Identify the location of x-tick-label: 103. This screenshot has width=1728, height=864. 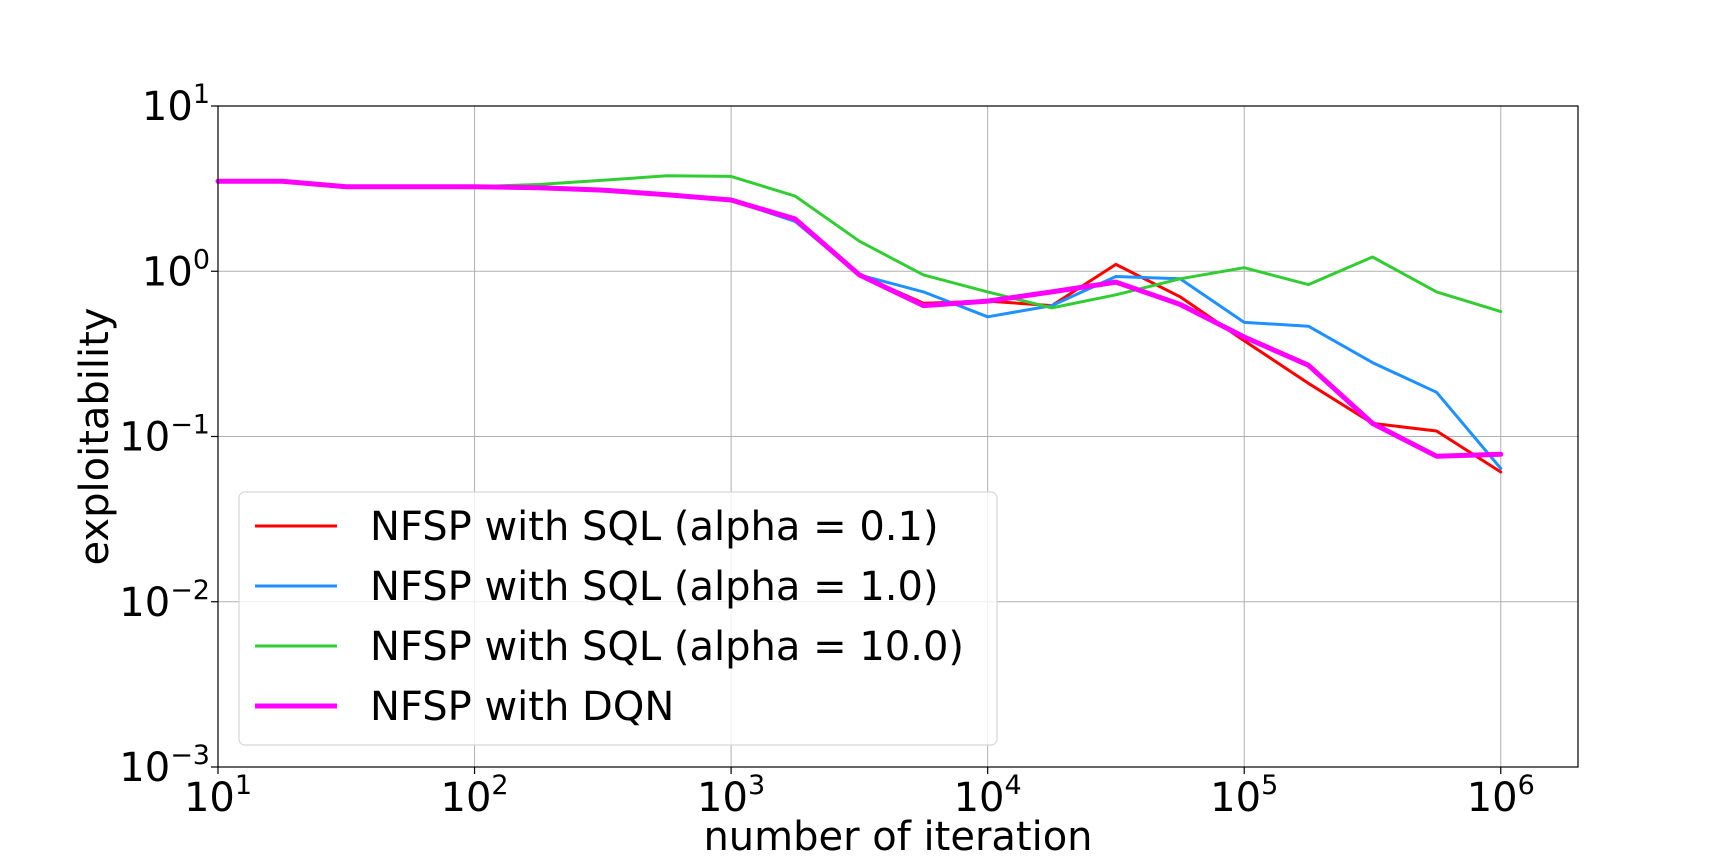
(731, 795).